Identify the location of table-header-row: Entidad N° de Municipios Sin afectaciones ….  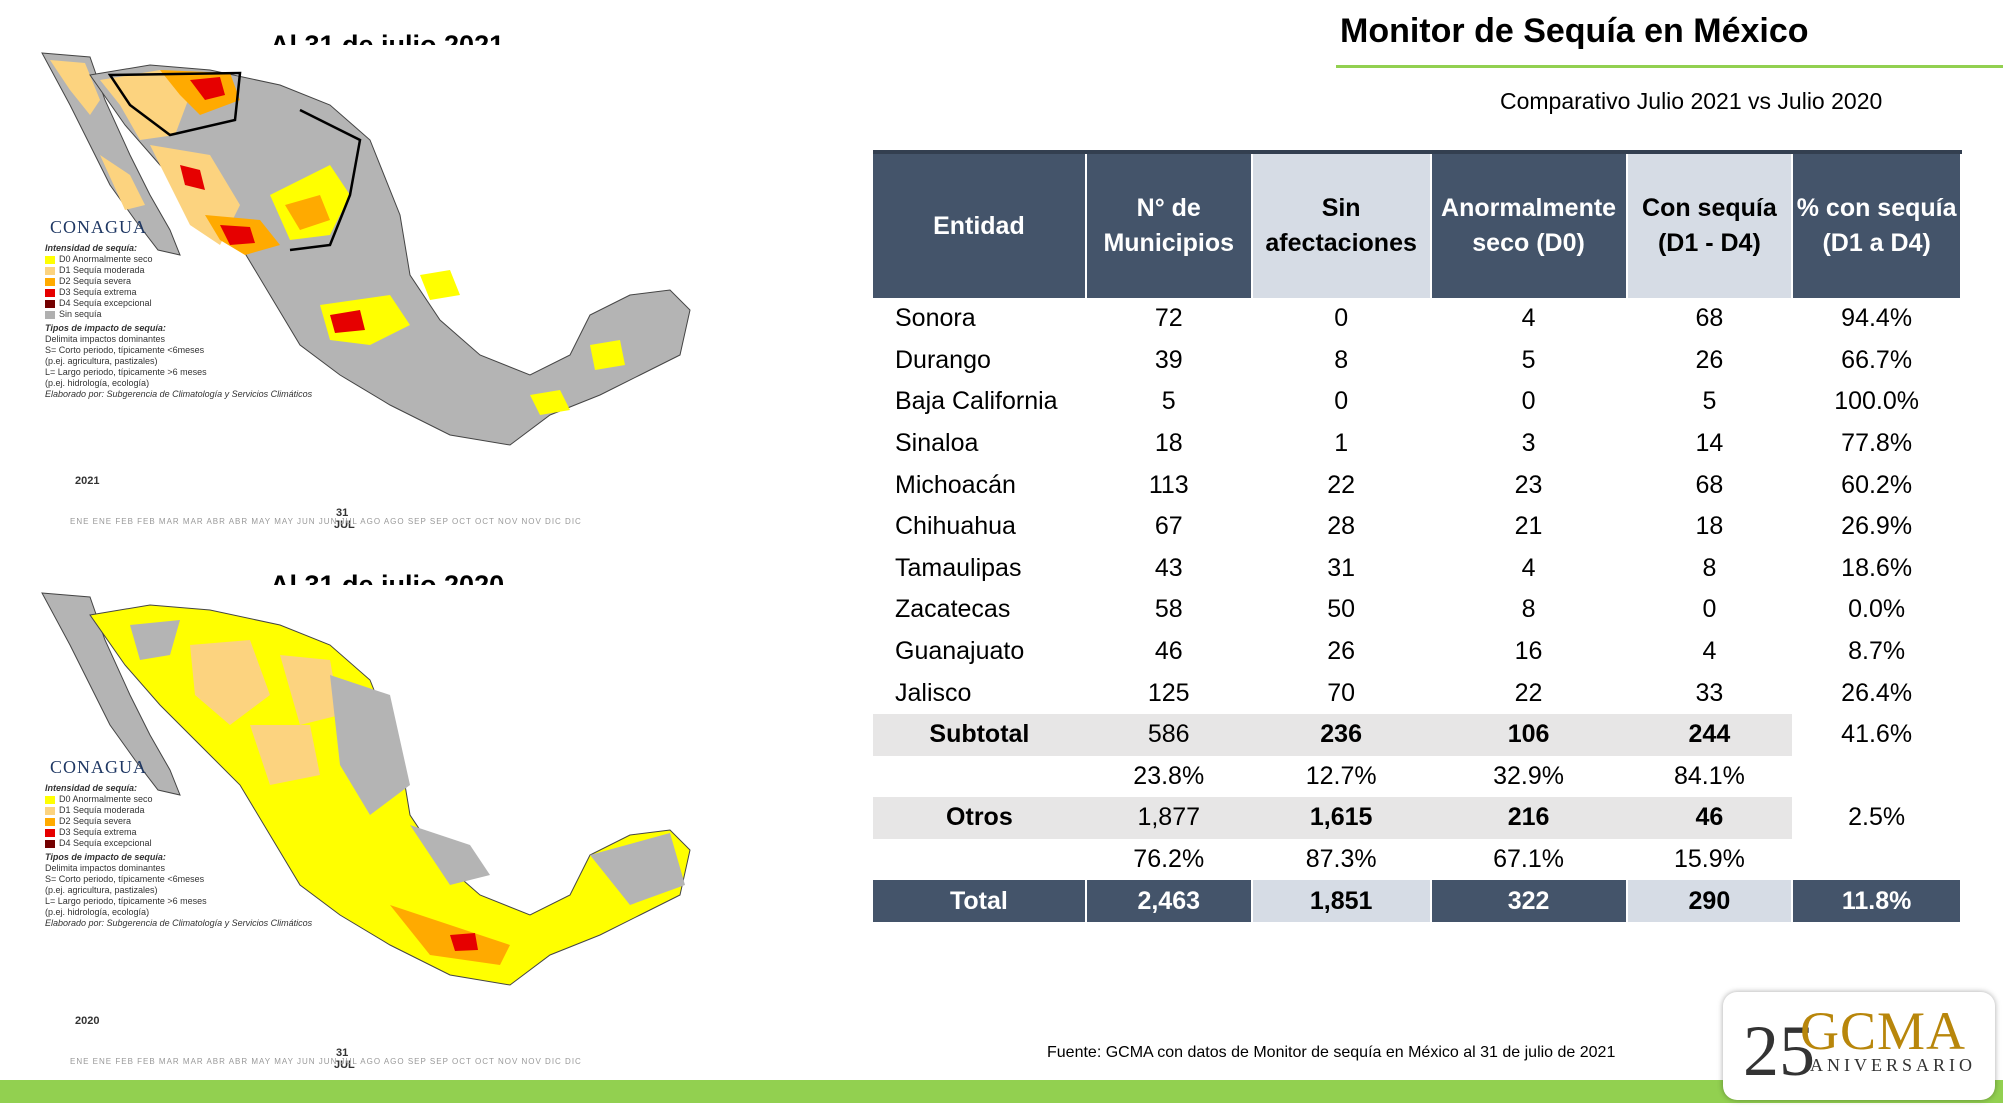
(1417, 225).